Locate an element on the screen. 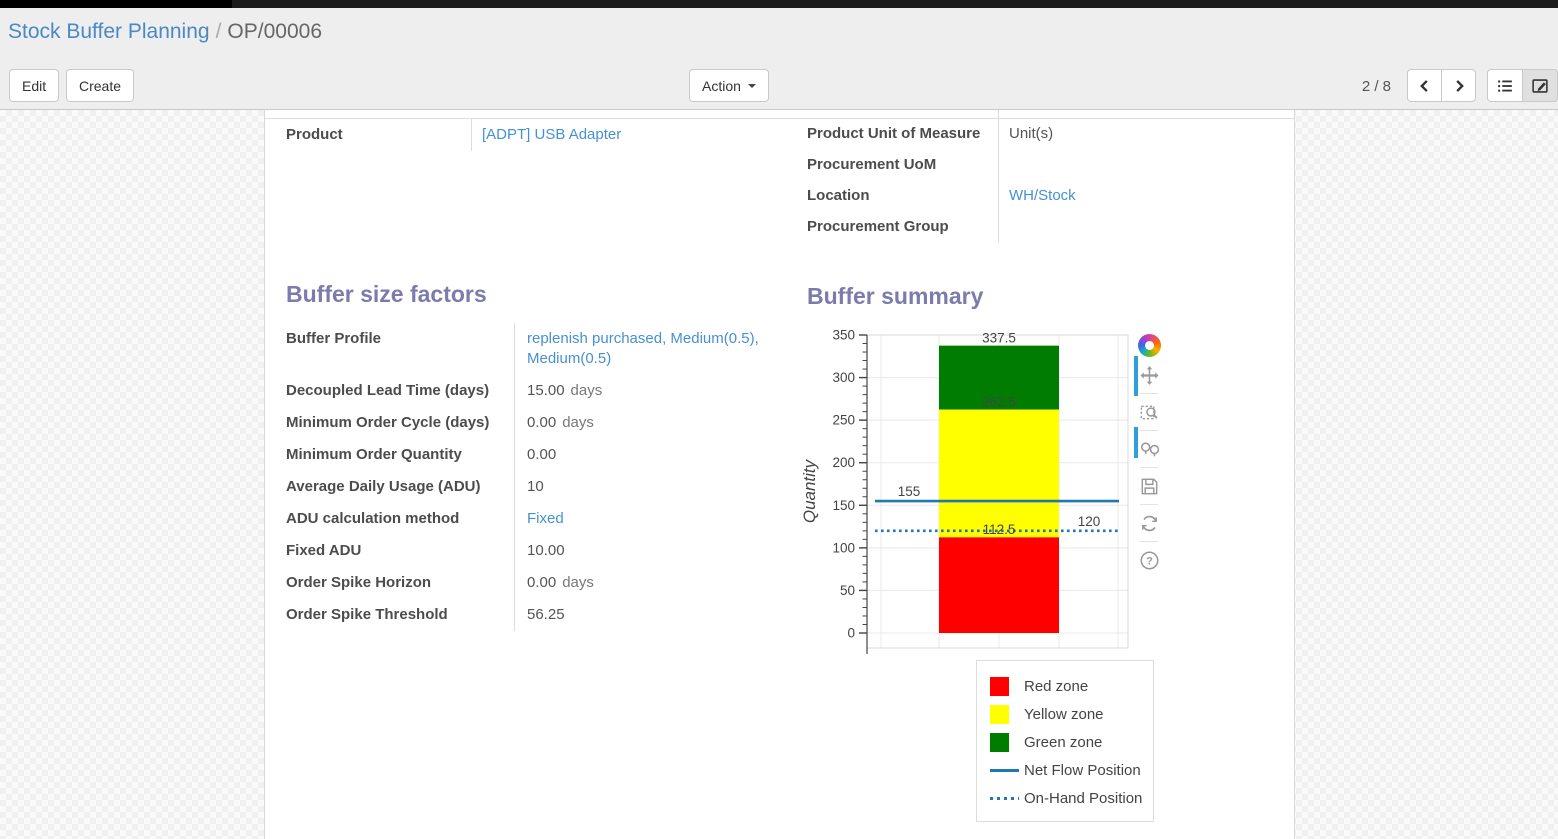 Image resolution: width=1558 pixels, height=839 pixels. box-zoom-icon is located at coordinates (1149, 412).